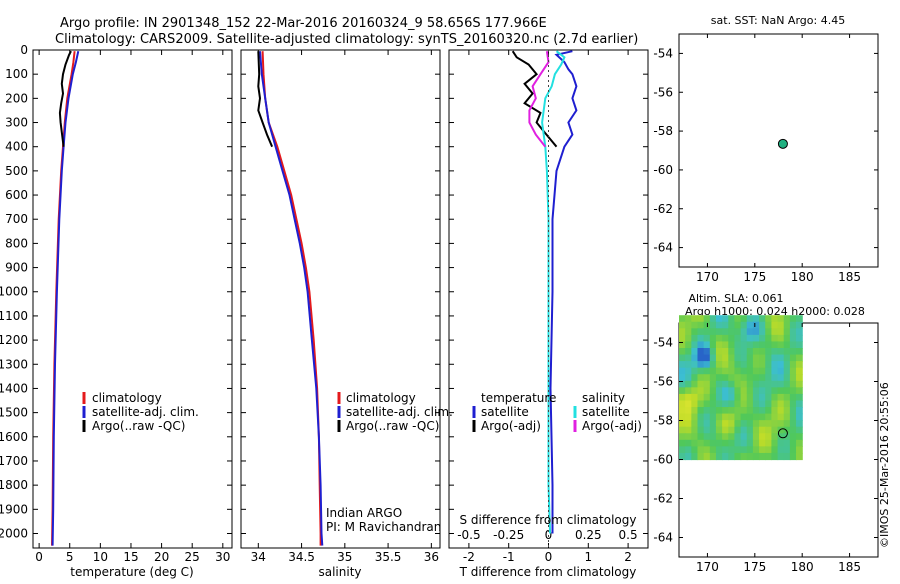 This screenshot has width=900, height=584. What do you see at coordinates (14, 388) in the screenshot?
I see `y-tick-label: 1400` at bounding box center [14, 388].